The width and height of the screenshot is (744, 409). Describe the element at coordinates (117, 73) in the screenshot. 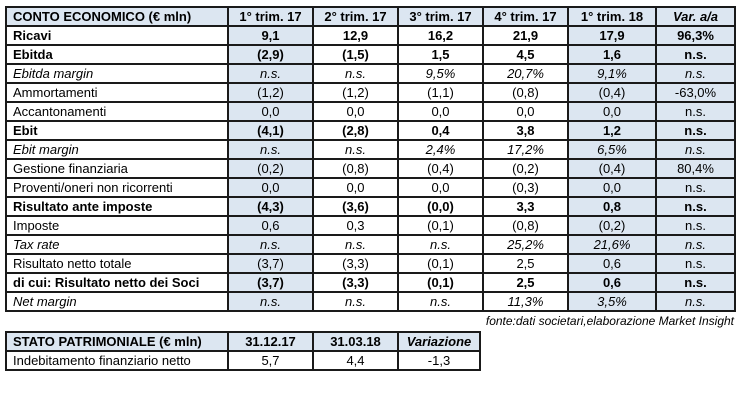

I see `row-label: Ebitda margin` at that location.